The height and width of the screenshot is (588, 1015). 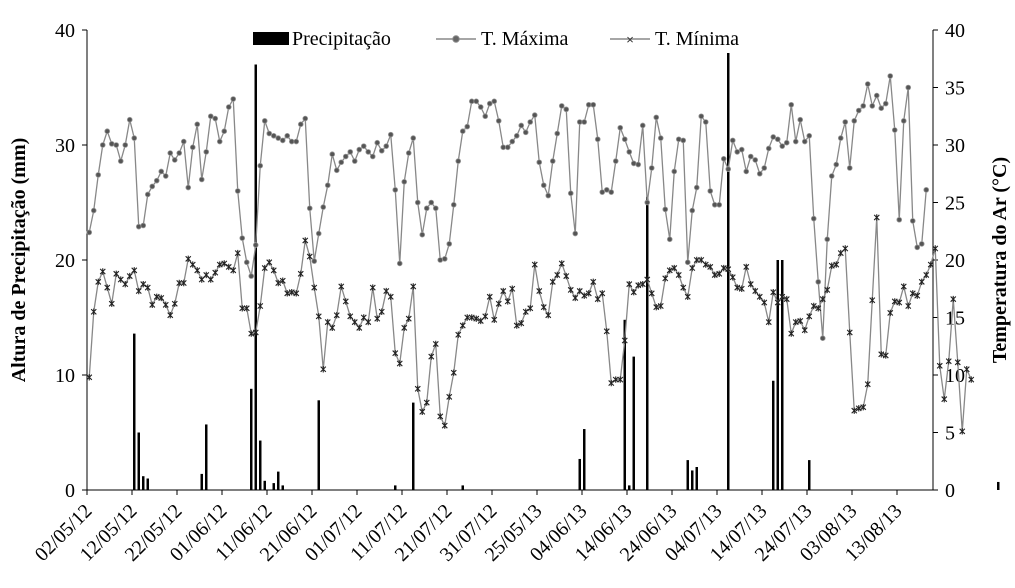 What do you see at coordinates (697, 39) in the screenshot?
I see `legend-label-tminima: T. Mínima` at bounding box center [697, 39].